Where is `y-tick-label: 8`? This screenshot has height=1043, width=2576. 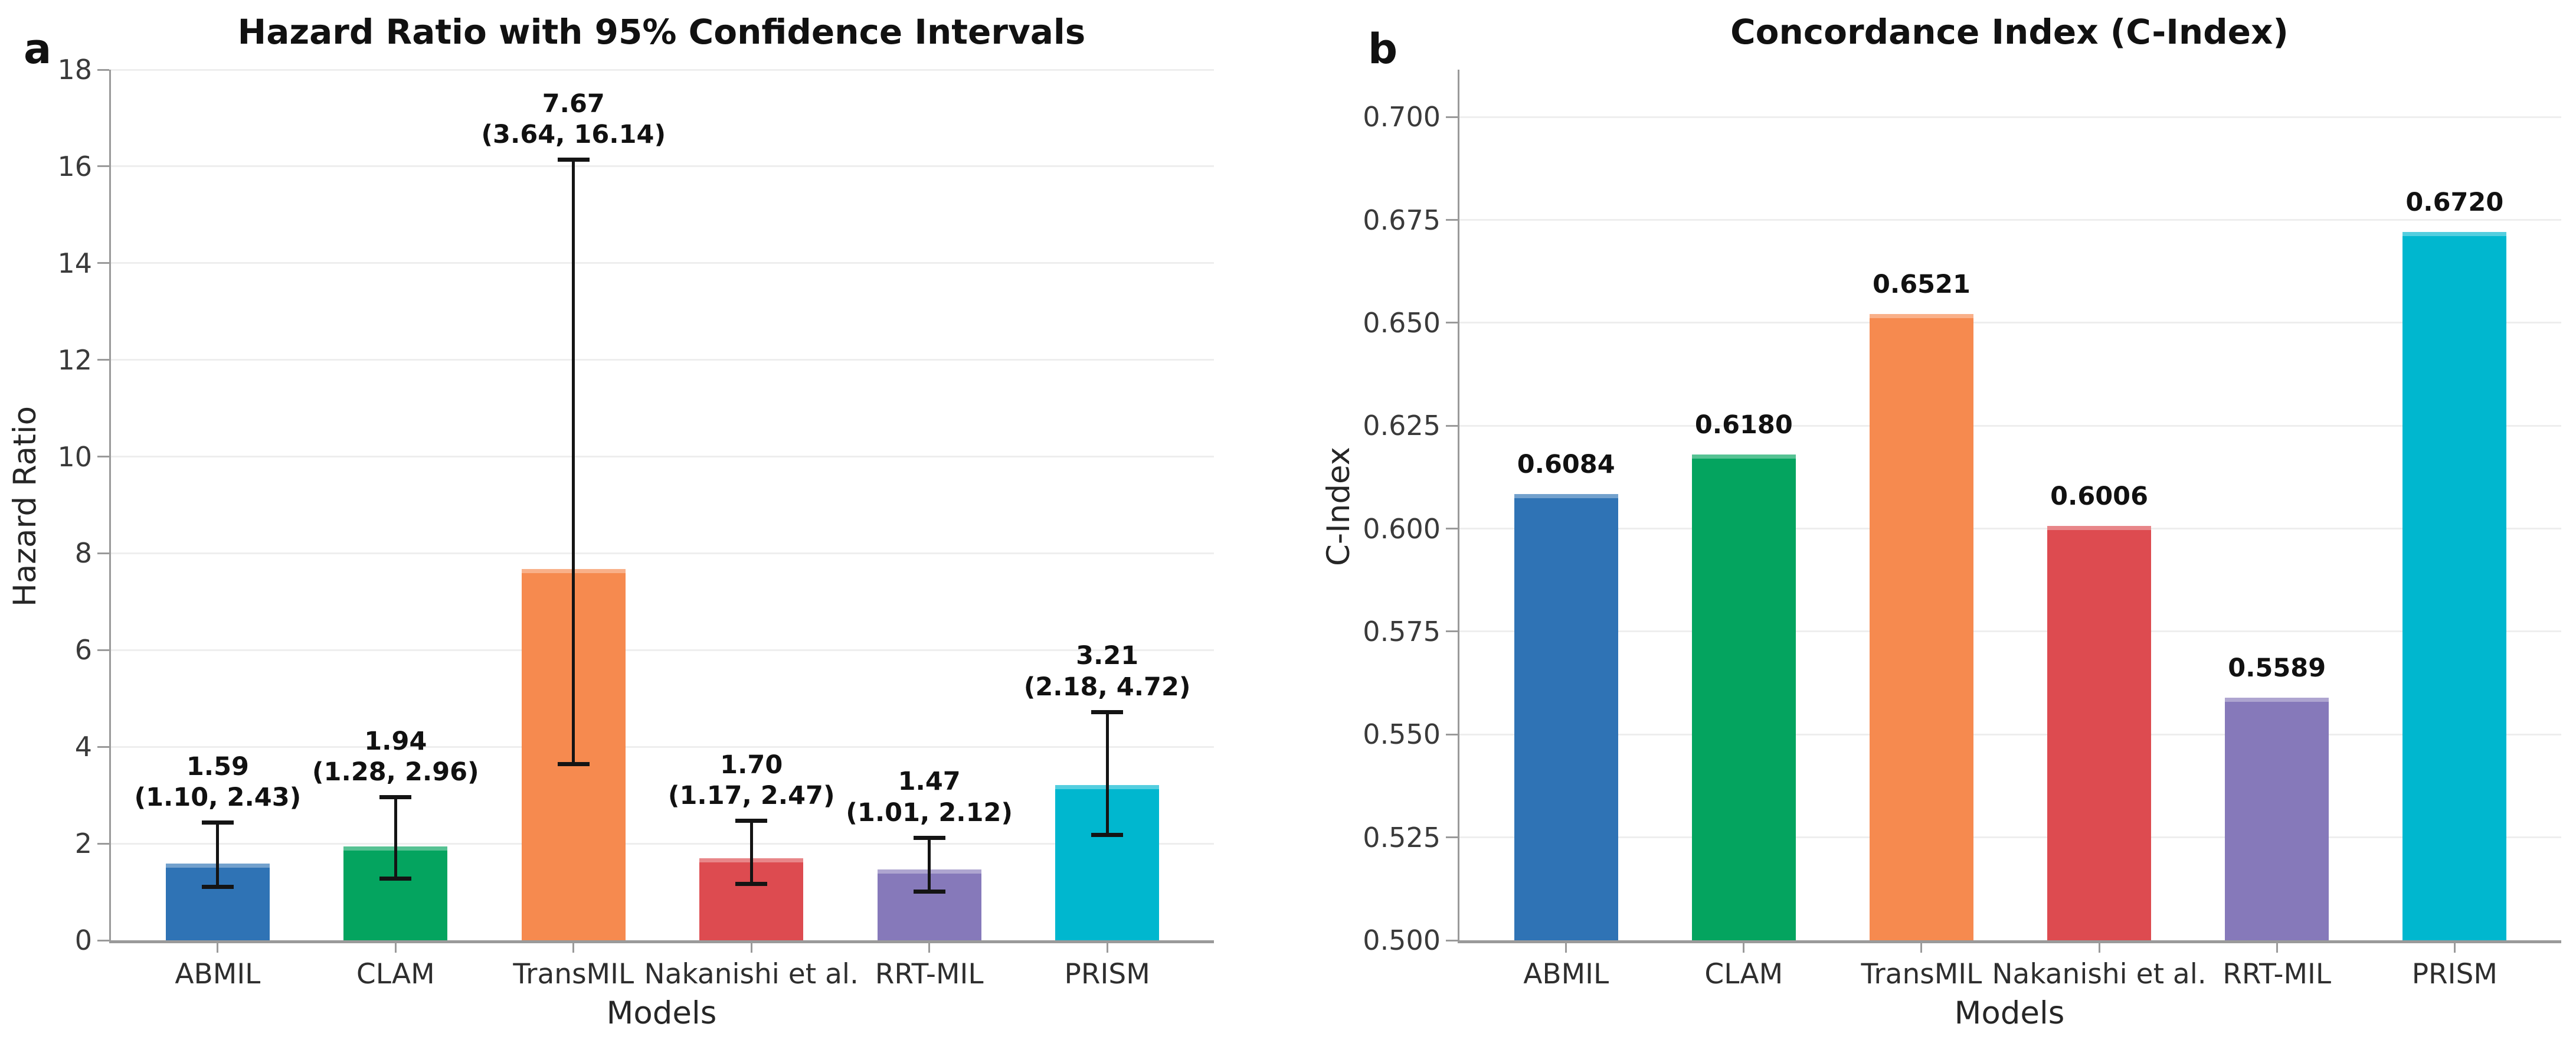 y-tick-label: 8 is located at coordinates (83, 553).